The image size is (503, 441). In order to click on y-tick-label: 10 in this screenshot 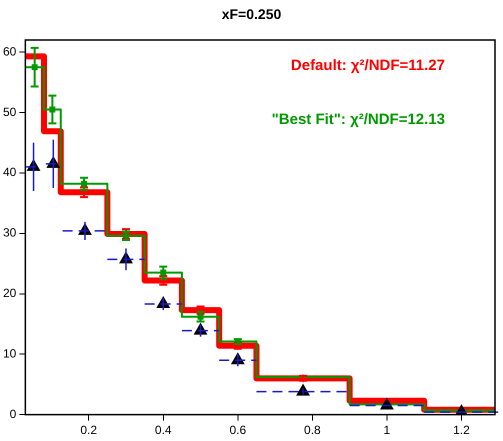, I will do `click(9, 353)`.